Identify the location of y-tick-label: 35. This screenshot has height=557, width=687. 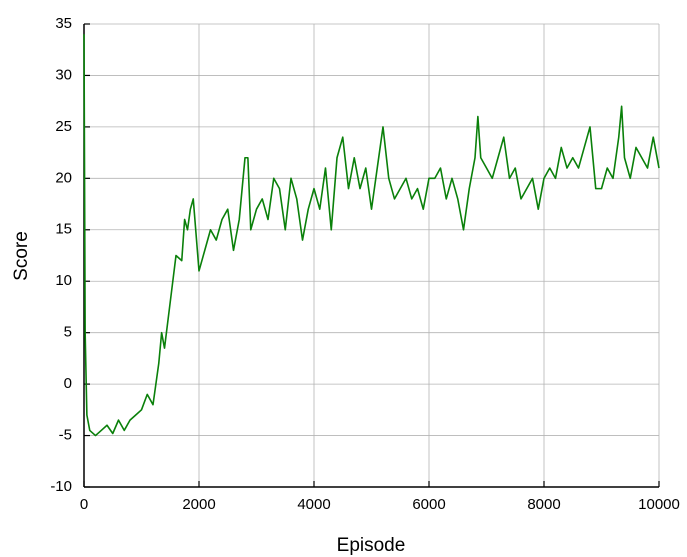
(63, 23).